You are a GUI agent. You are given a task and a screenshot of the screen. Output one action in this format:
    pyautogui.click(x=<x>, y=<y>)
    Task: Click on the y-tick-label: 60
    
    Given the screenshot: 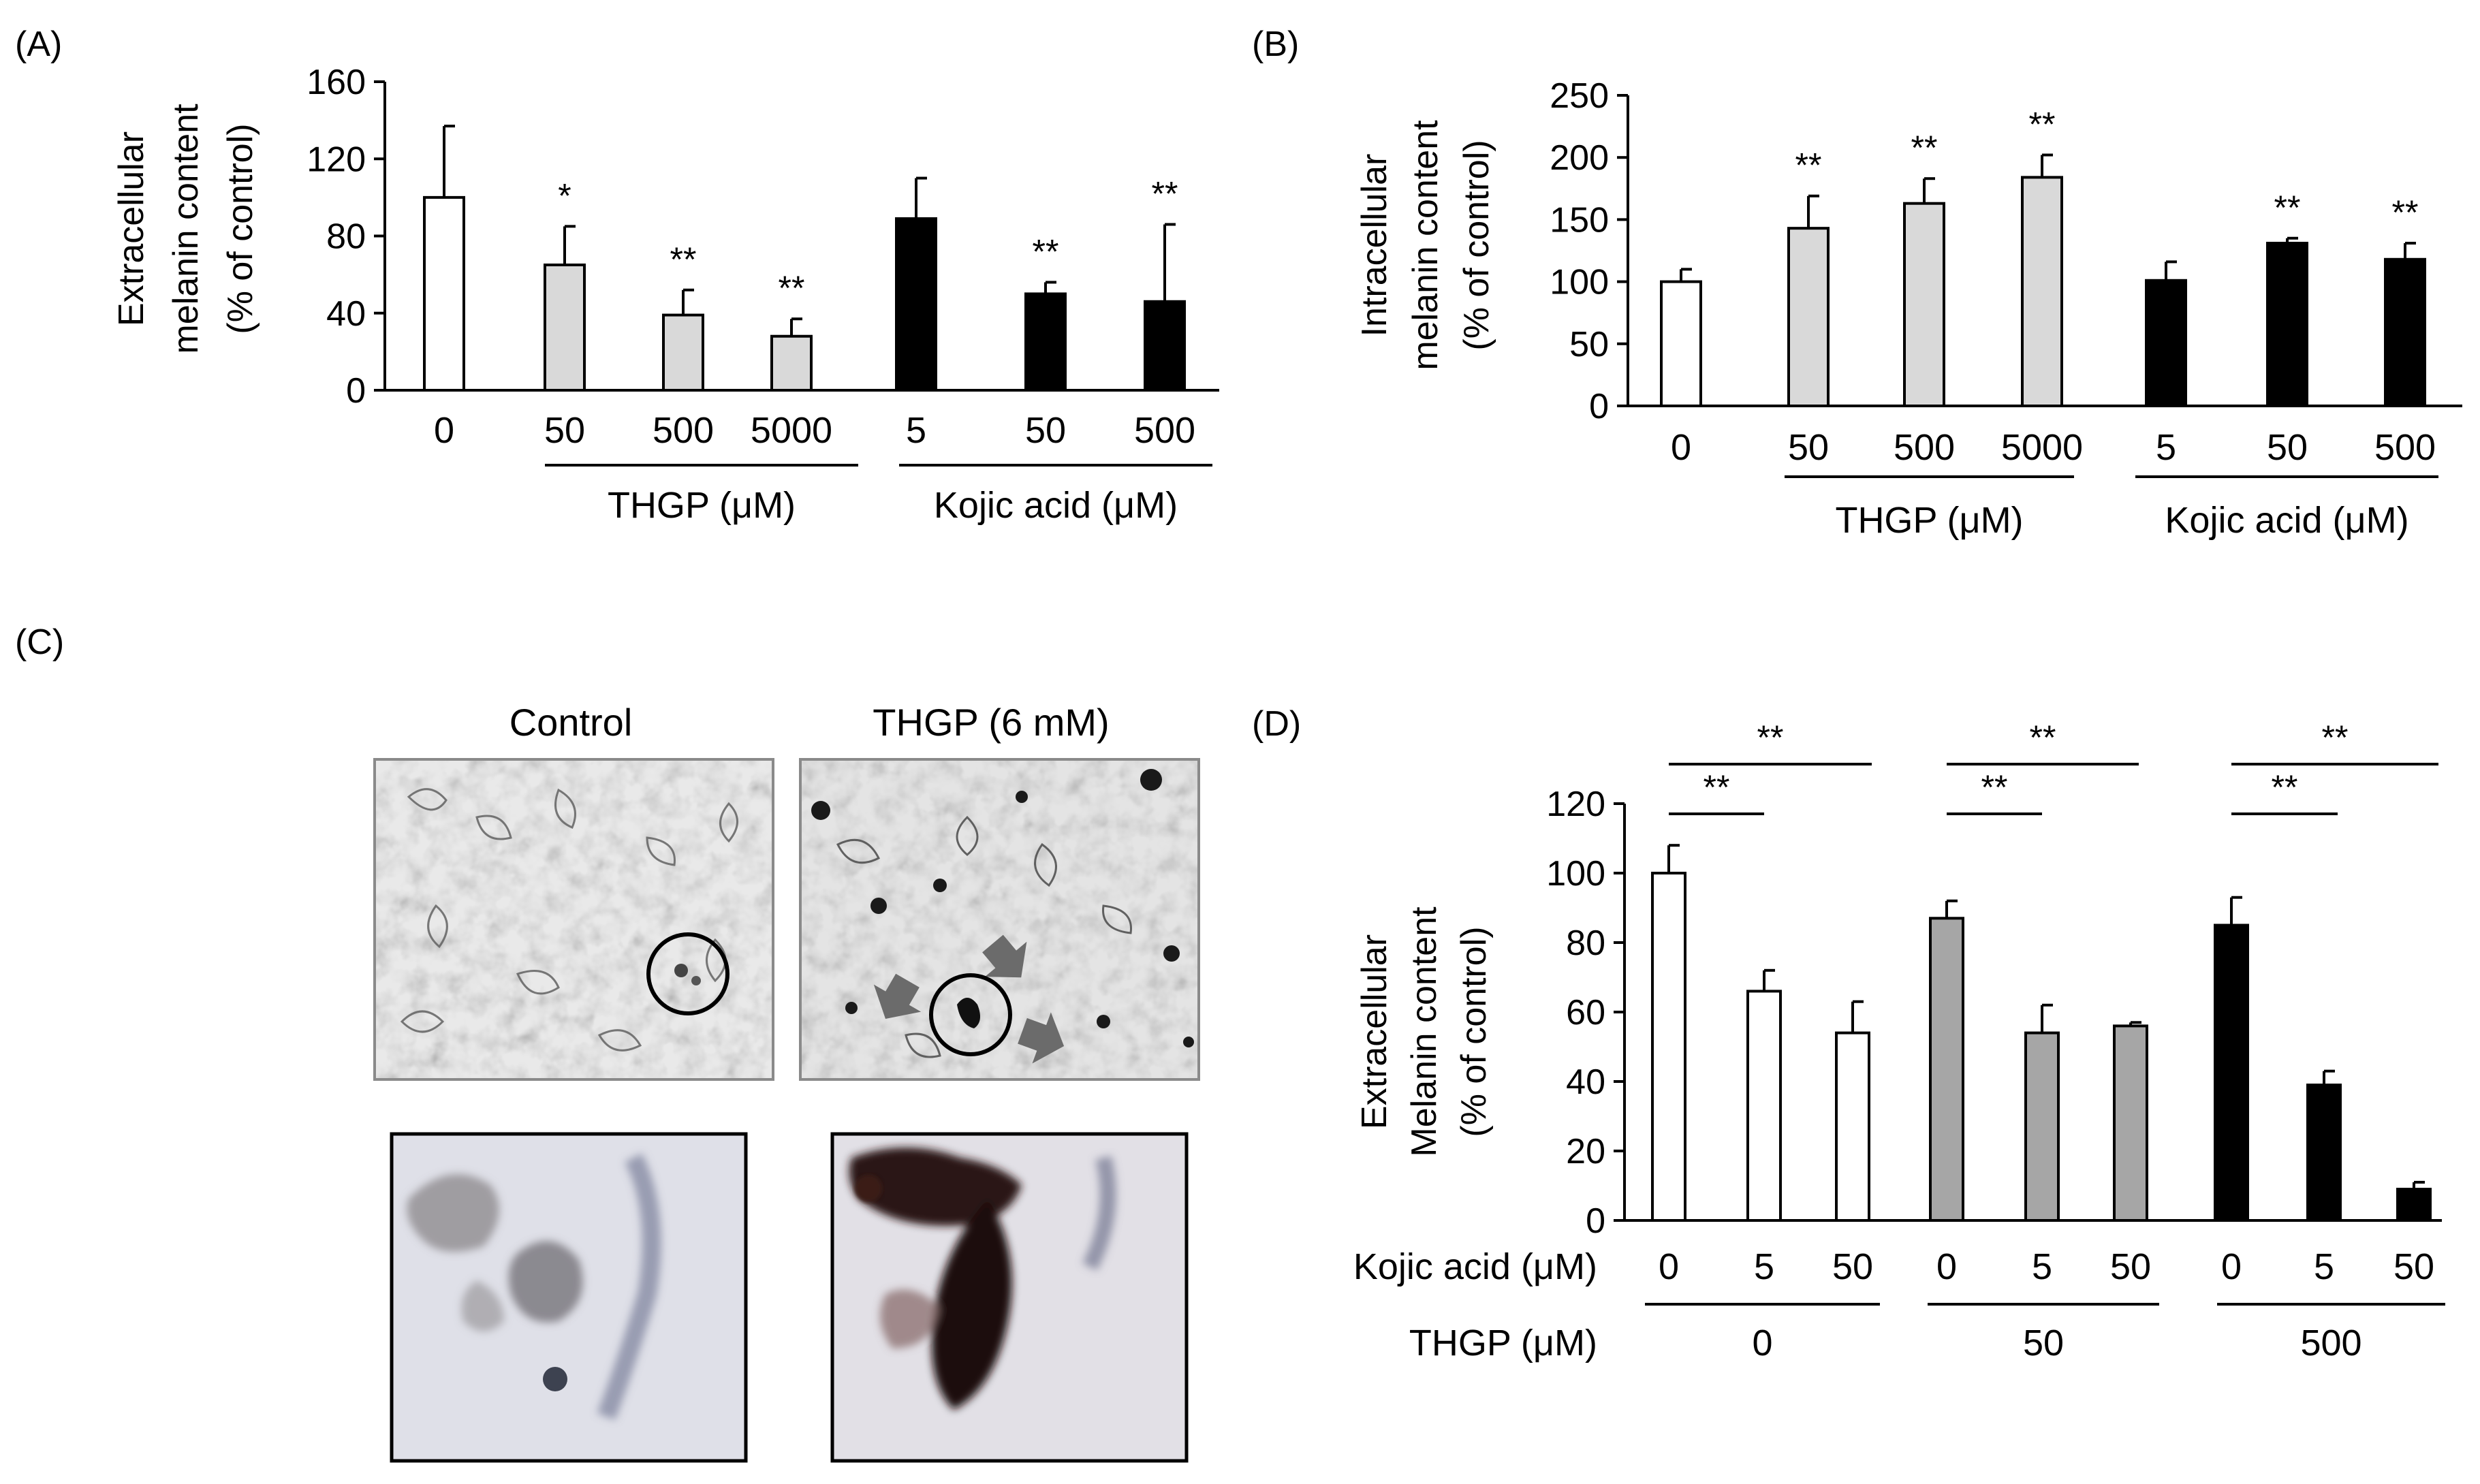 What is the action you would take?
    pyautogui.click(x=1586, y=1012)
    